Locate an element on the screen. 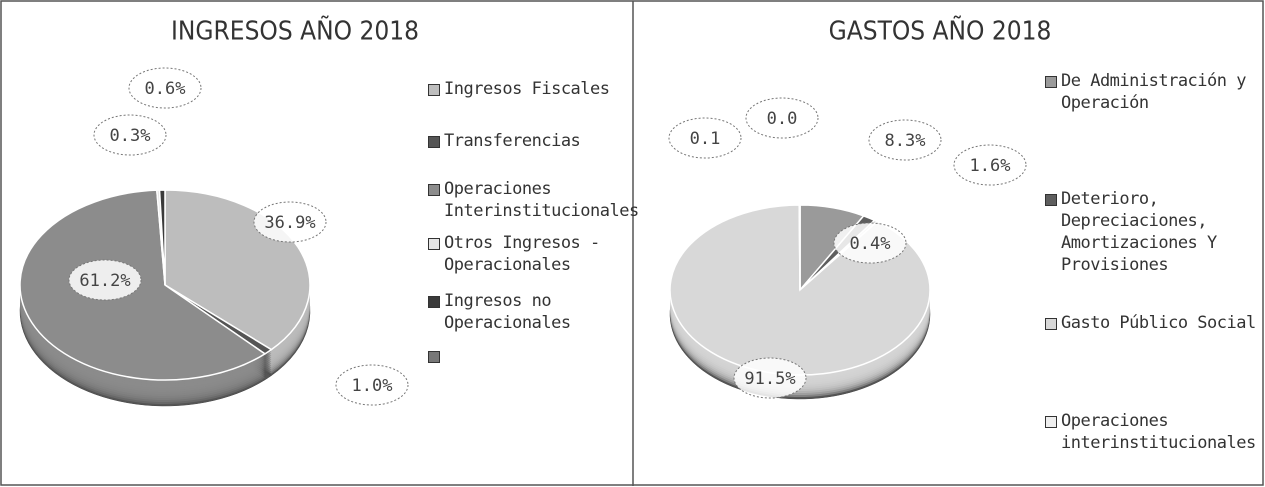 The width and height of the screenshot is (1265, 487). legend-entry: De Administración y Operación is located at coordinates (1155, 92).